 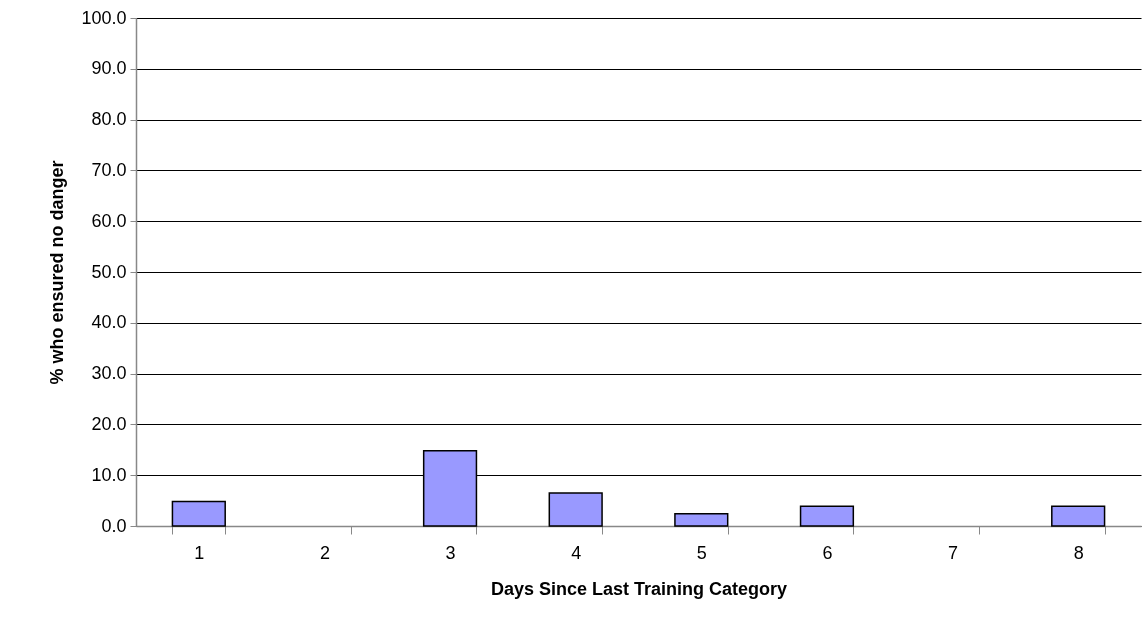 What do you see at coordinates (109, 322) in the screenshot?
I see `y-tick-label: 40.0` at bounding box center [109, 322].